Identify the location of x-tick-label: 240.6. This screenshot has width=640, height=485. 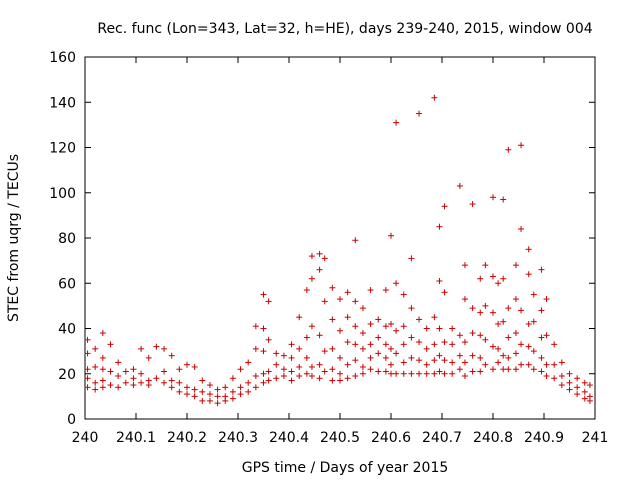
(391, 438).